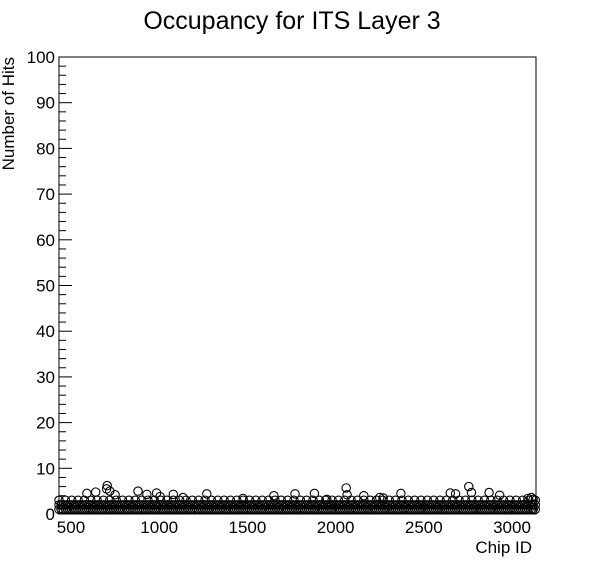  What do you see at coordinates (45, 331) in the screenshot?
I see `y-tick-label: 40` at bounding box center [45, 331].